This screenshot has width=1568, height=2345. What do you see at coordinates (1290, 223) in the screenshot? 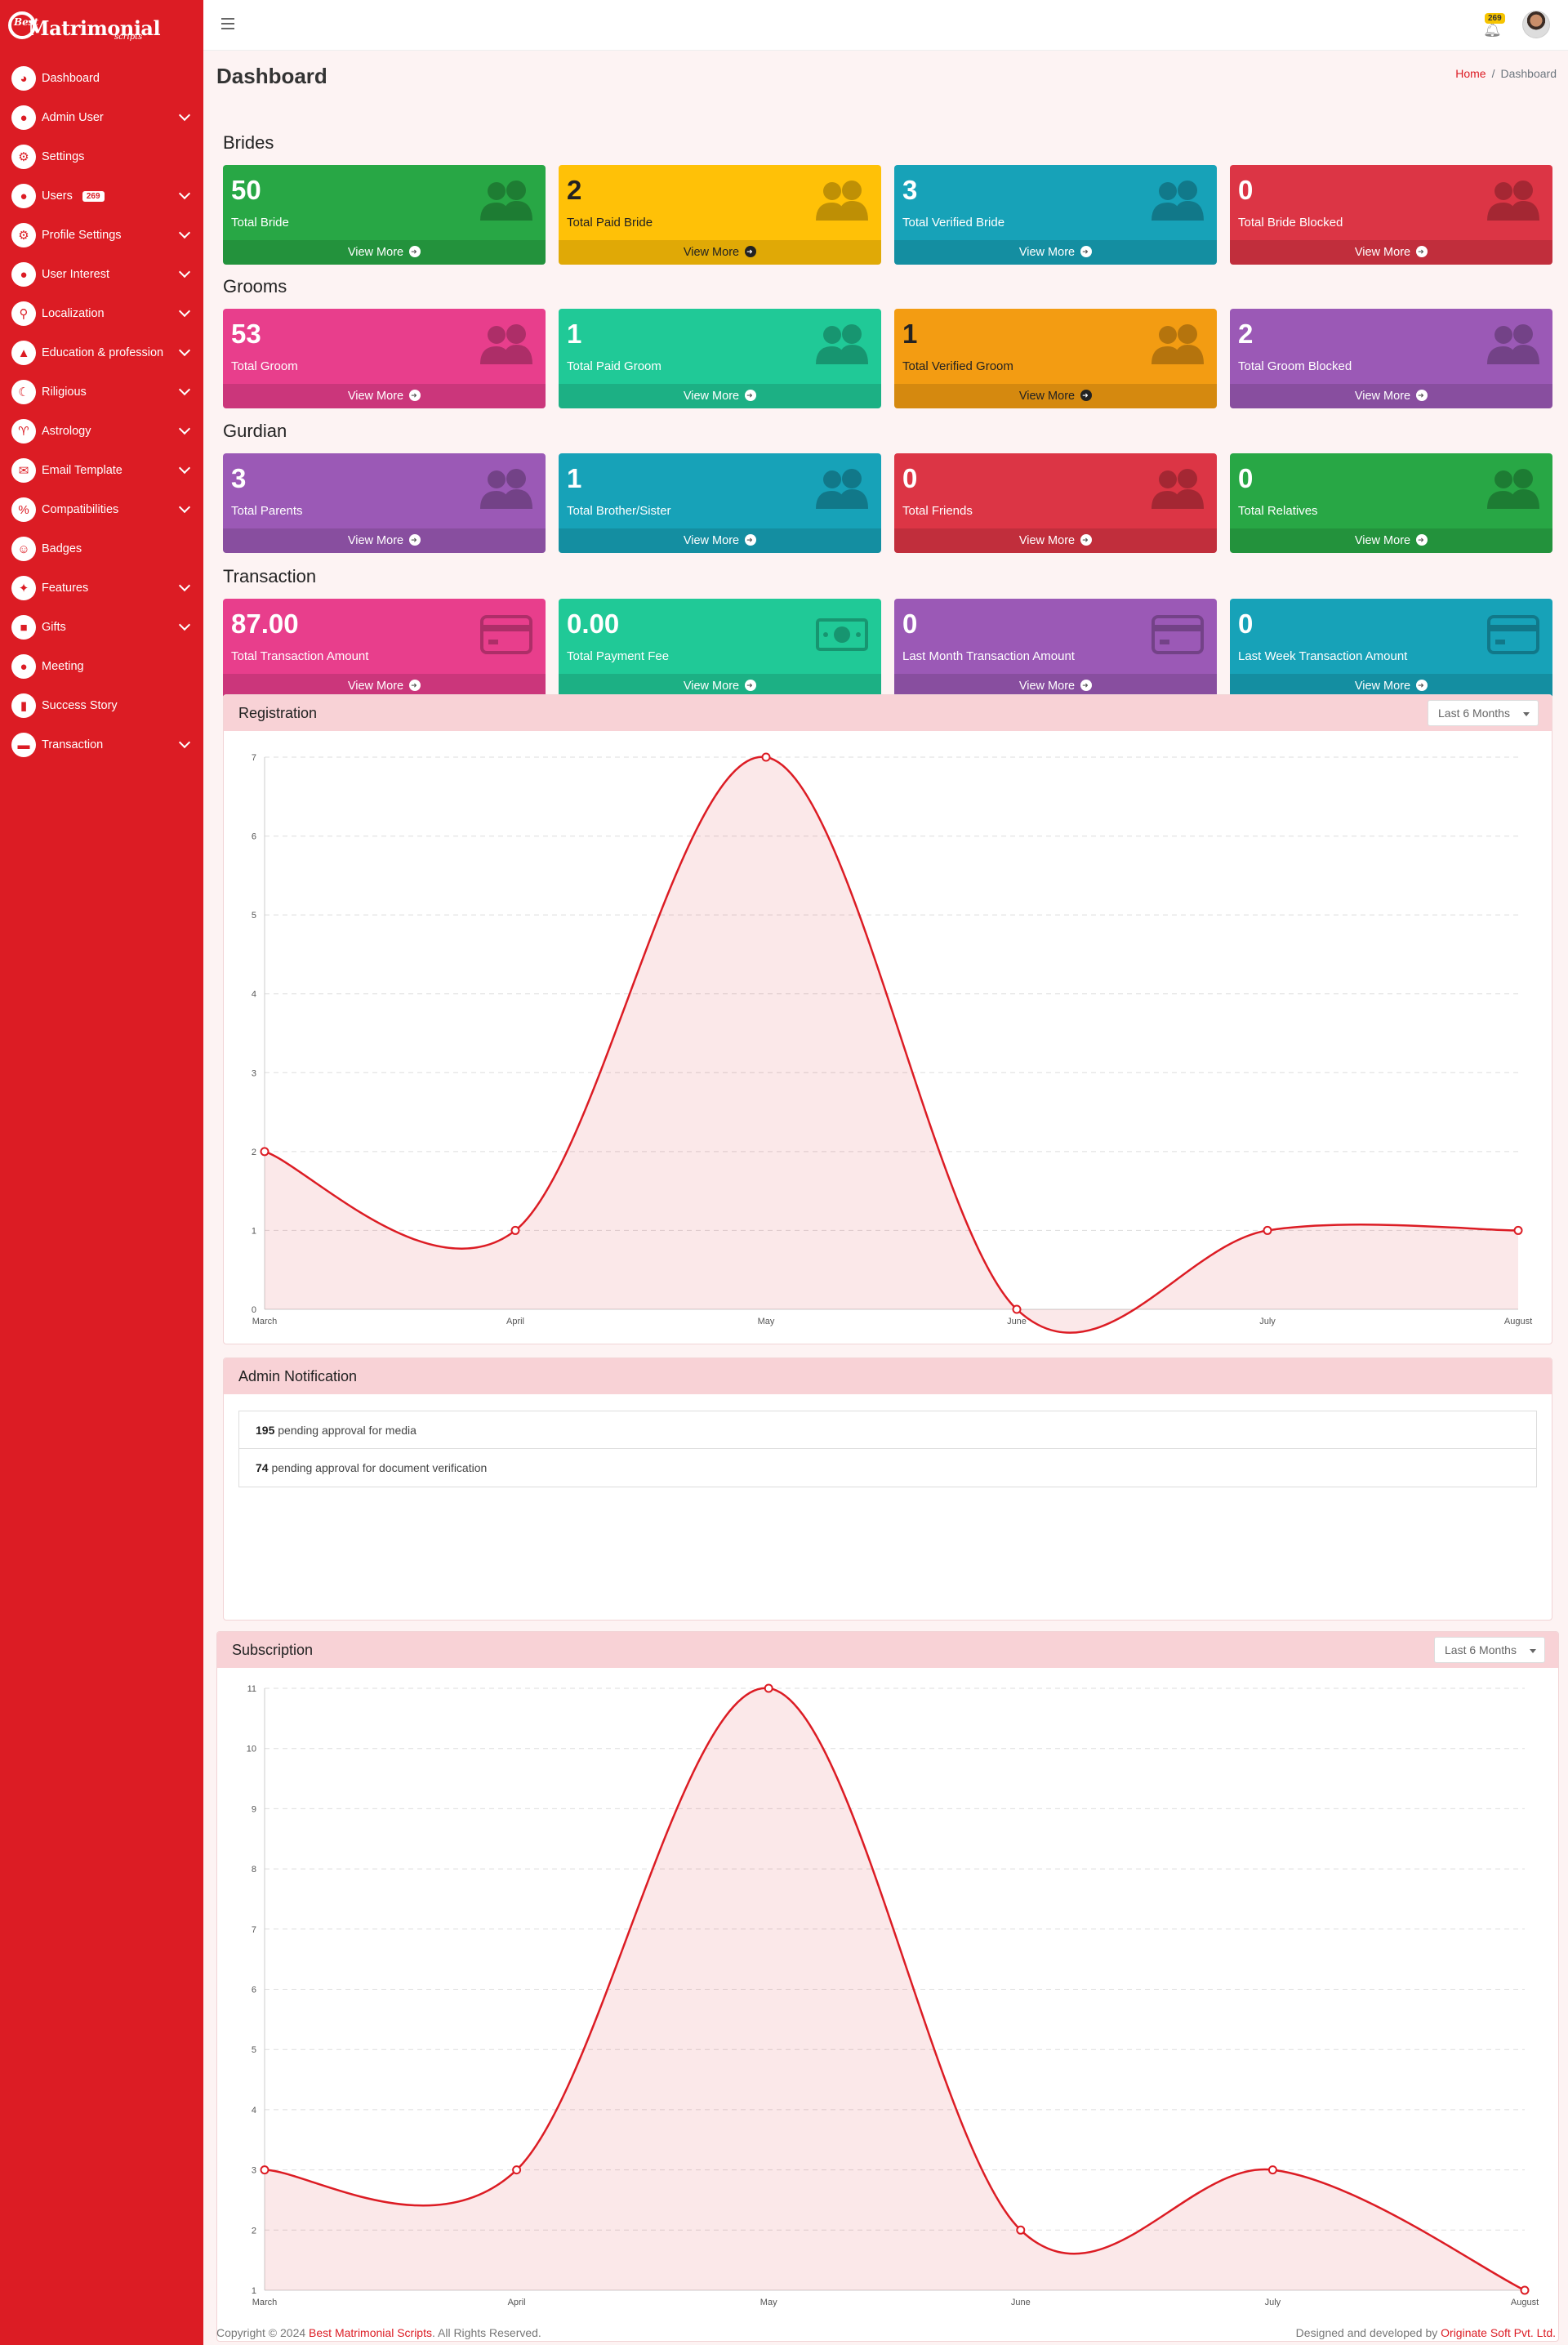
I see `stat-label: Total Bride Blocked` at bounding box center [1290, 223].